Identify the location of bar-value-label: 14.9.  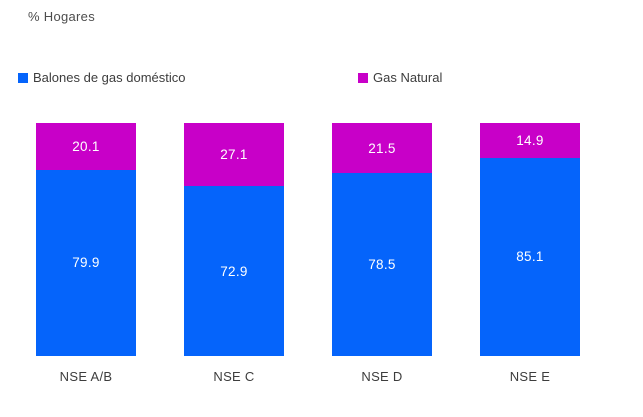
(530, 140).